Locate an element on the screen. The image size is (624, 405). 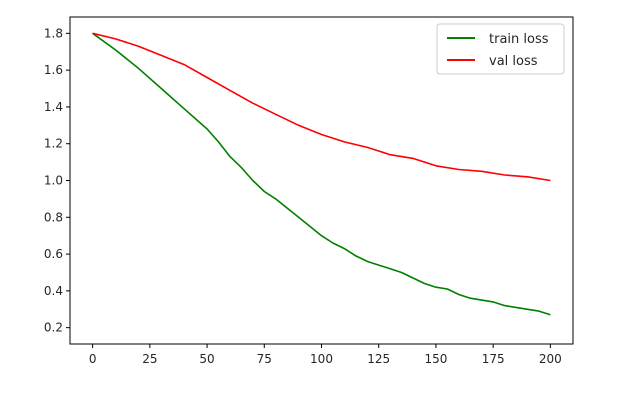
x-axis: 0 25 50 75 100 125 150 175 200 is located at coordinates (325, 355).